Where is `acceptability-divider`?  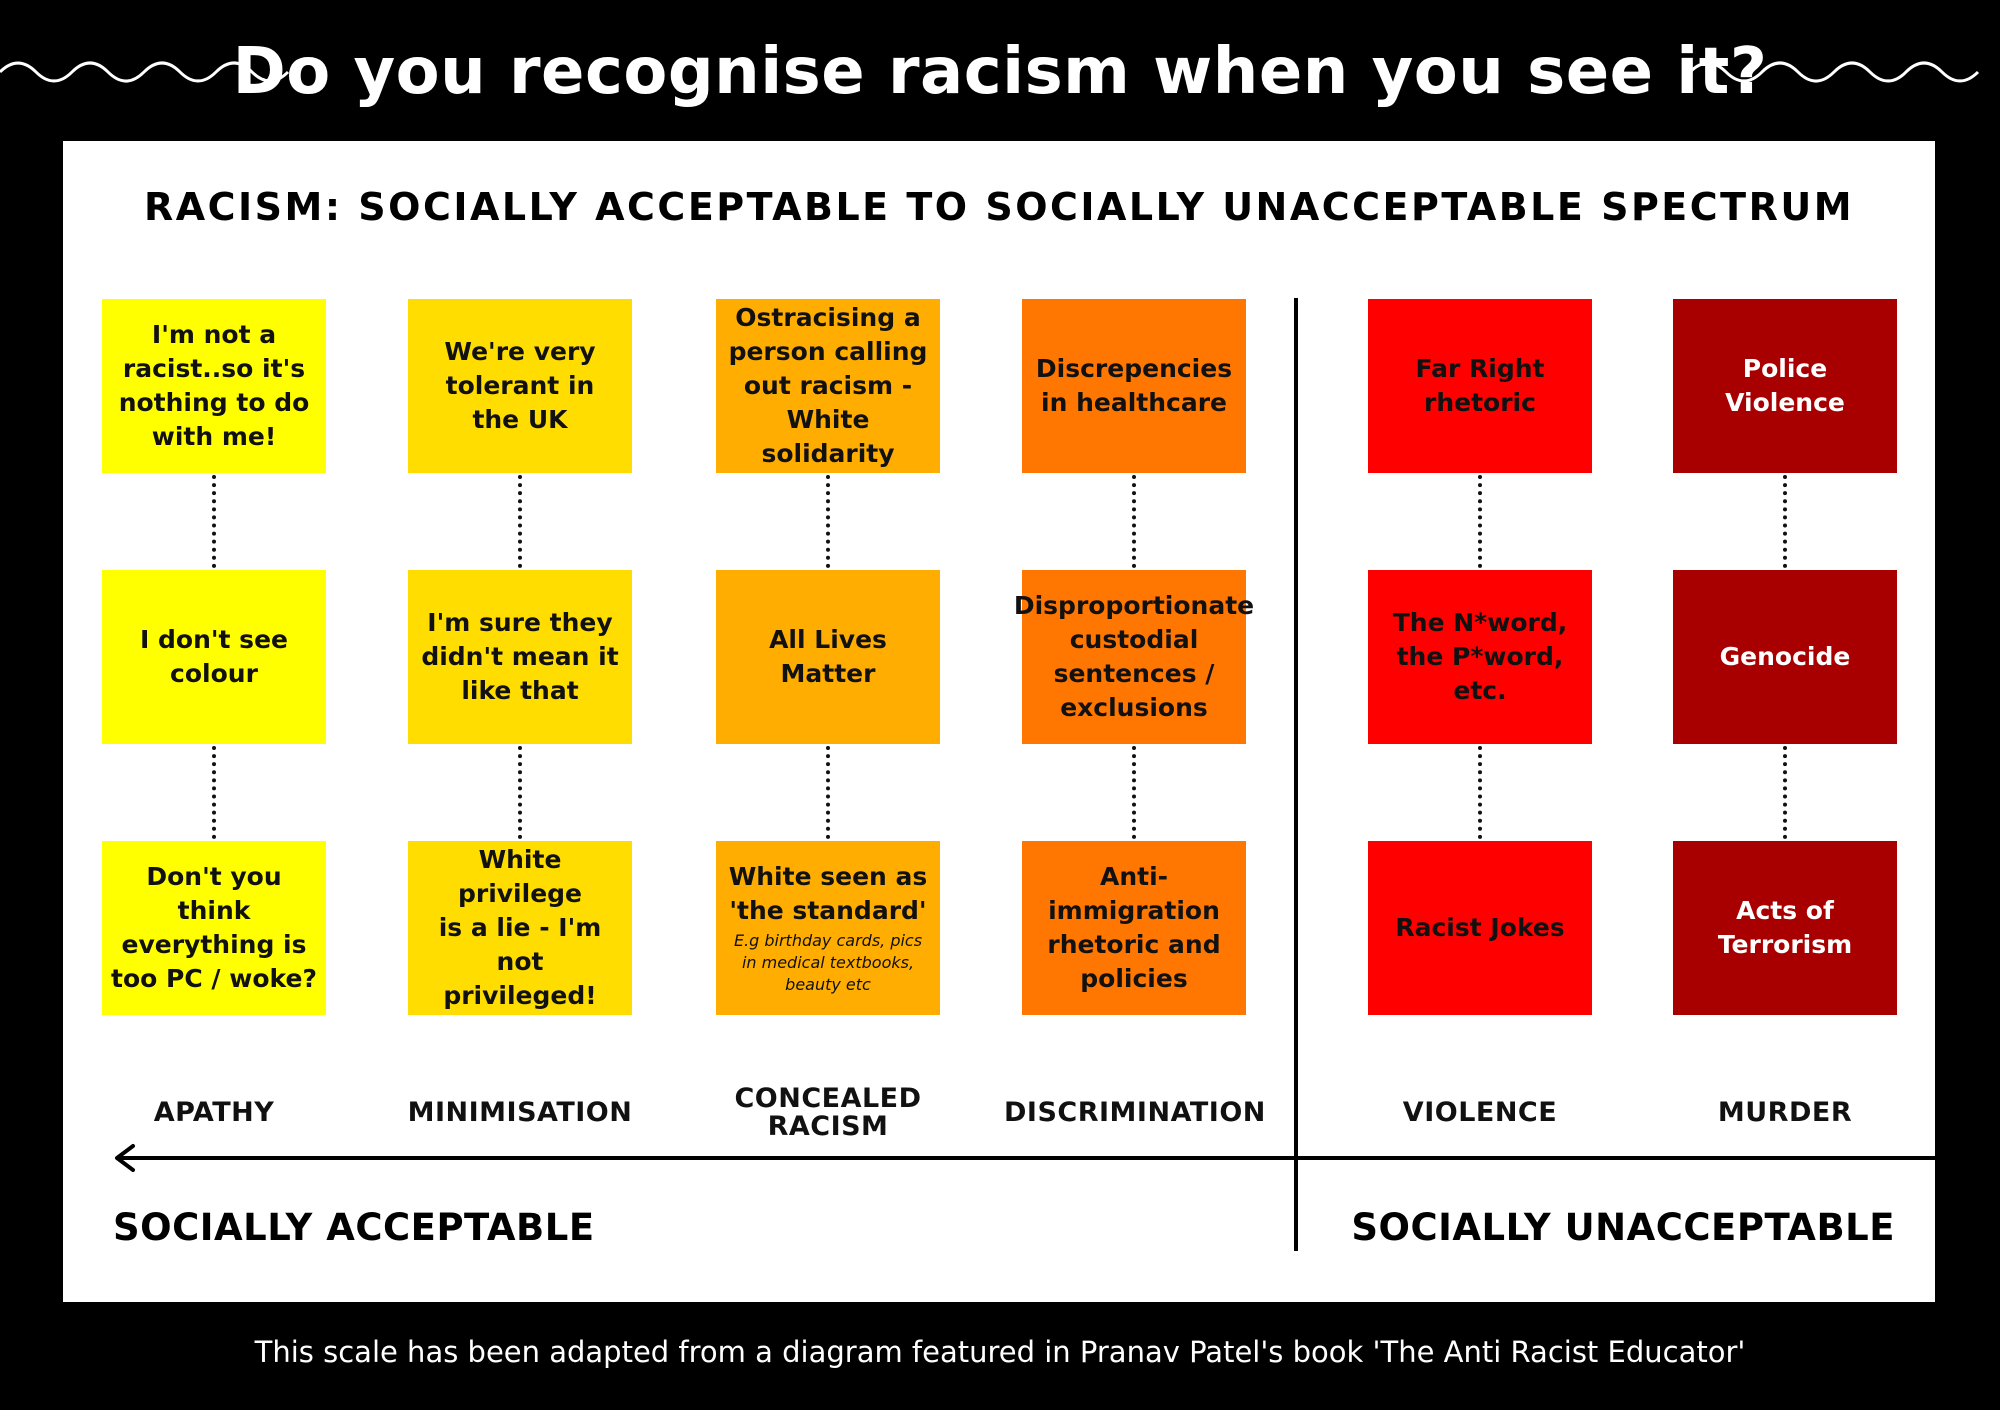
acceptability-divider is located at coordinates (1296, 774).